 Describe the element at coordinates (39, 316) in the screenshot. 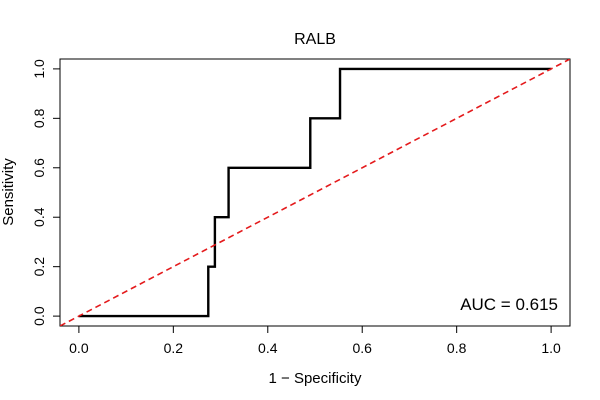

I see `y-tick-label: 0.0` at that location.